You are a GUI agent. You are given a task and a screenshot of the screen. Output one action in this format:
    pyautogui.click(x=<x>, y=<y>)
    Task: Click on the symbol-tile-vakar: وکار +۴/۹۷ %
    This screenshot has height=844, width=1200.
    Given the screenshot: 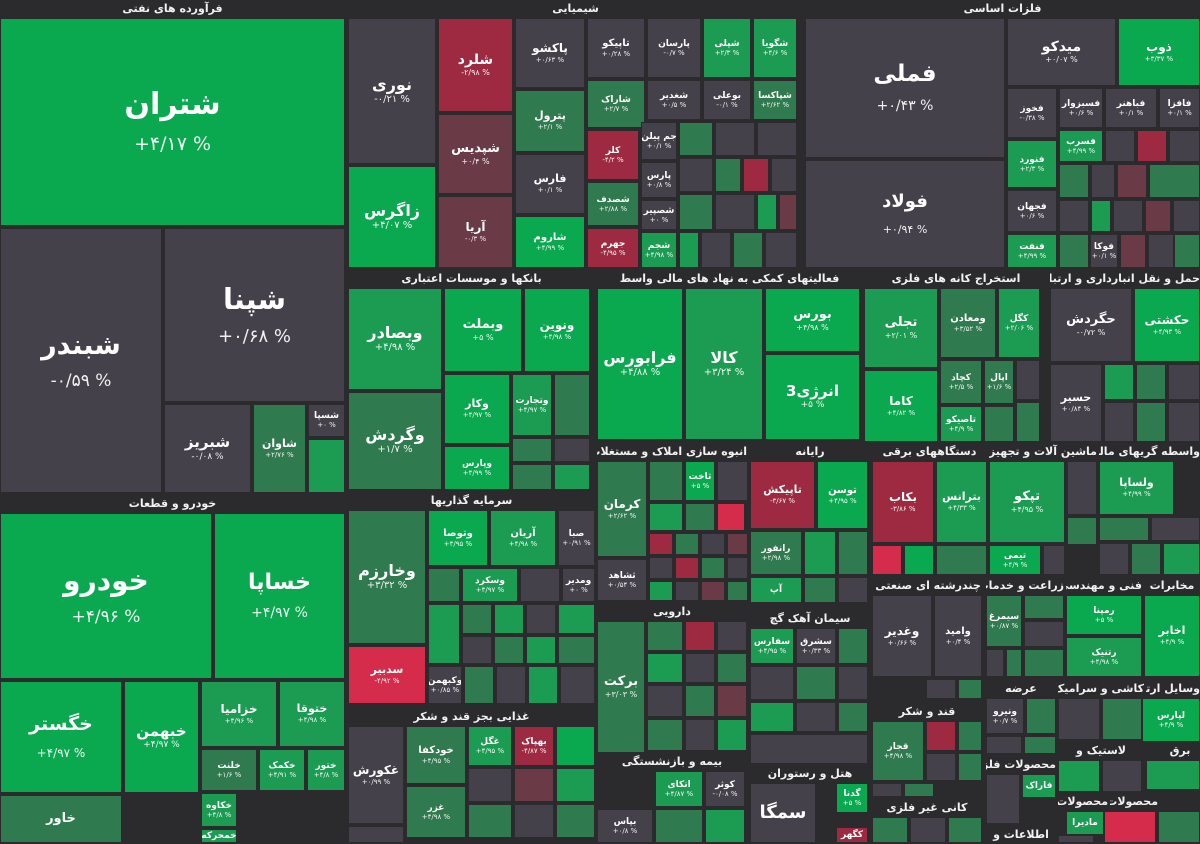 What is the action you would take?
    pyautogui.click(x=477, y=409)
    